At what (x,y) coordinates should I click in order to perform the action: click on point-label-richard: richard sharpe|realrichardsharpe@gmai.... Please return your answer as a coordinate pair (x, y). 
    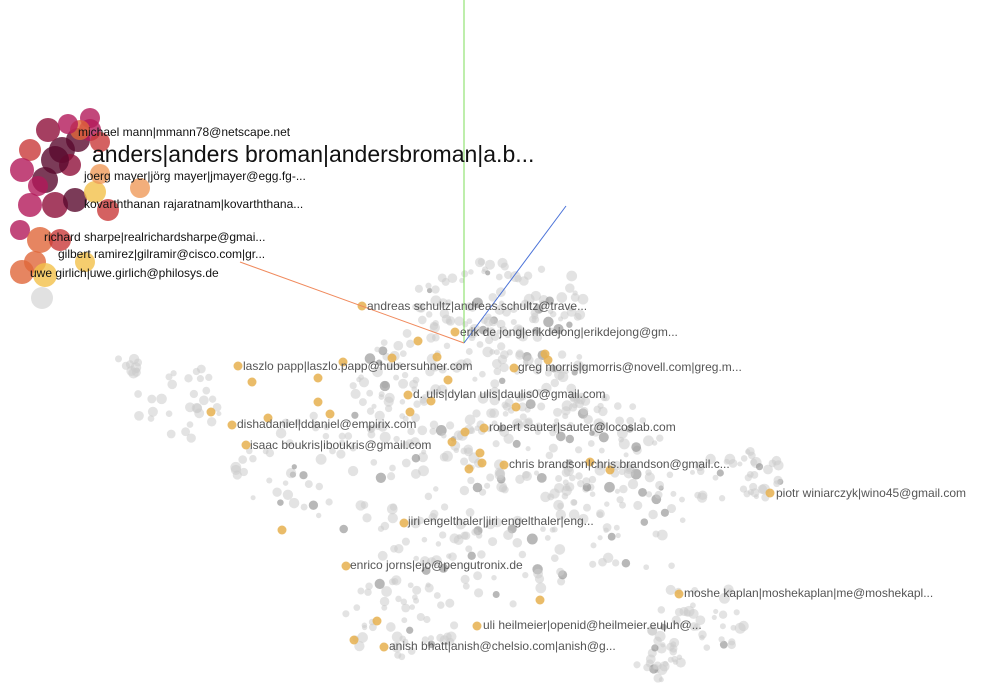
    Looking at the image, I should click on (154, 237).